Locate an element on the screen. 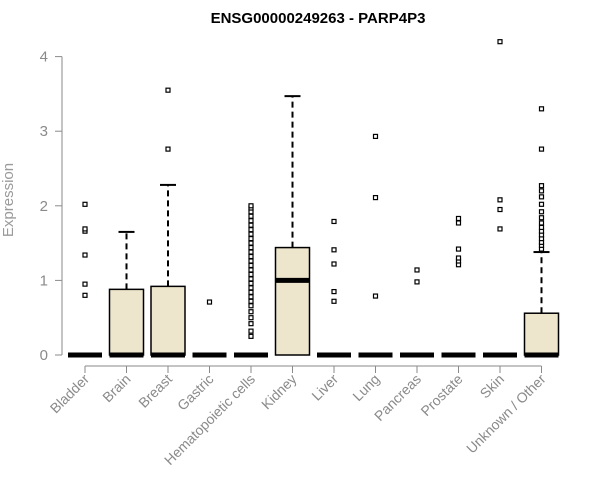  x-tick-label: Unknown / Other is located at coordinates (506, 414).